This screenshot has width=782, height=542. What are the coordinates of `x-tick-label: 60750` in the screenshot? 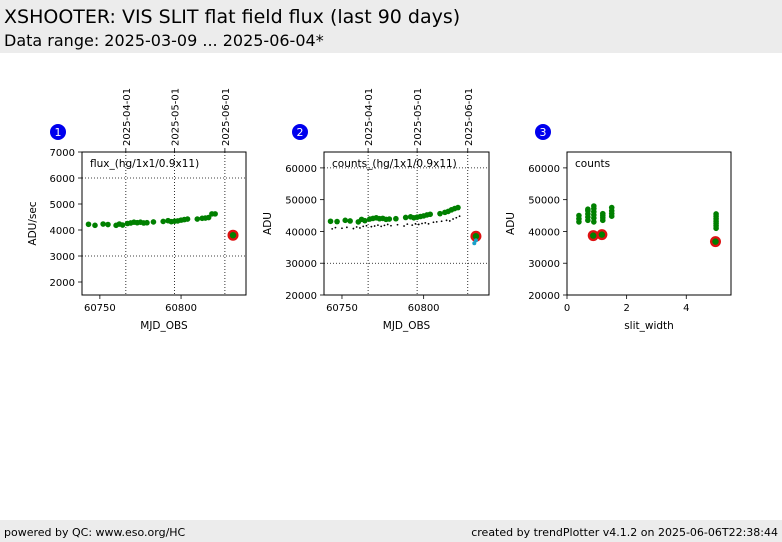 It's located at (342, 308).